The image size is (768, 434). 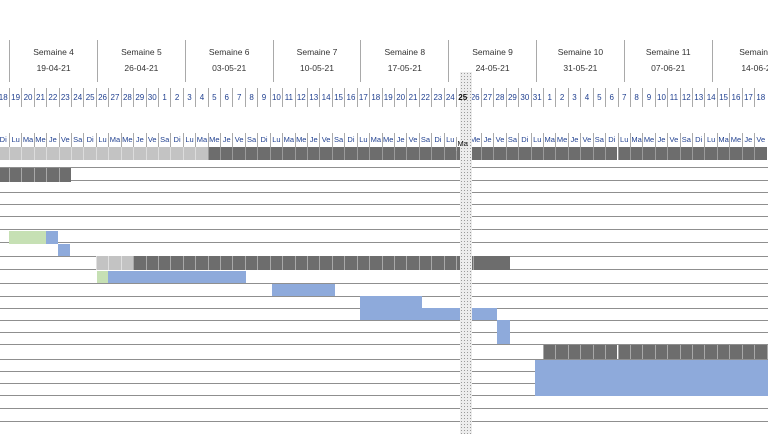 I want to click on week-date: 07-06-21, so click(x=668, y=68).